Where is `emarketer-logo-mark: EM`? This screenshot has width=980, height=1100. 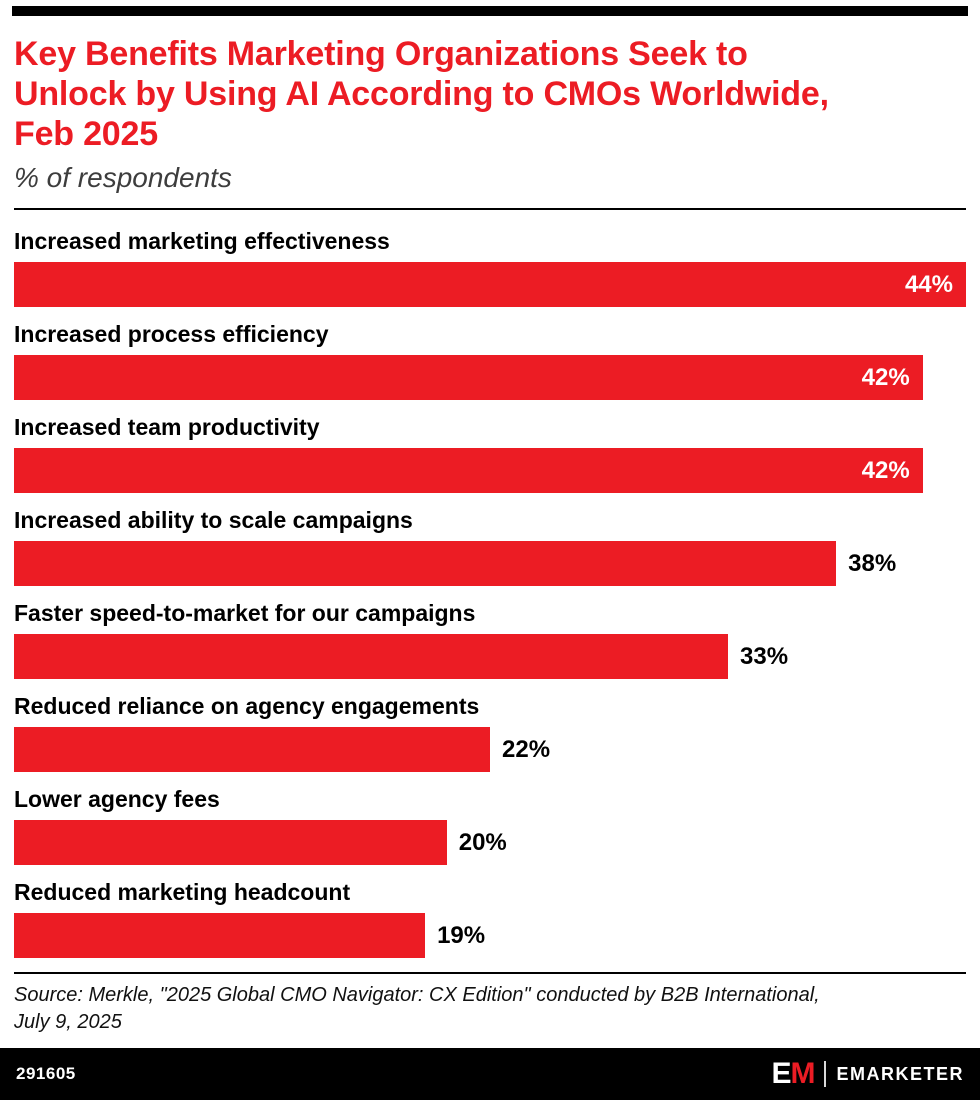 emarketer-logo-mark: EM is located at coordinates (793, 1073).